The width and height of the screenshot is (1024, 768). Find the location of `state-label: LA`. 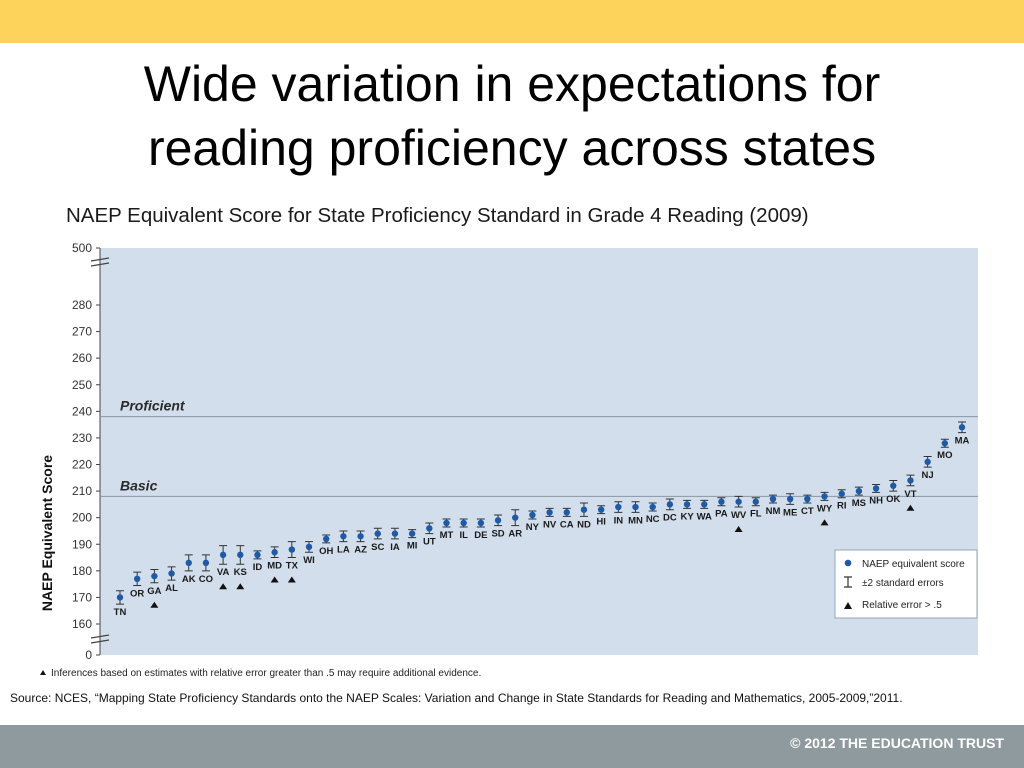

state-label: LA is located at coordinates (343, 550).